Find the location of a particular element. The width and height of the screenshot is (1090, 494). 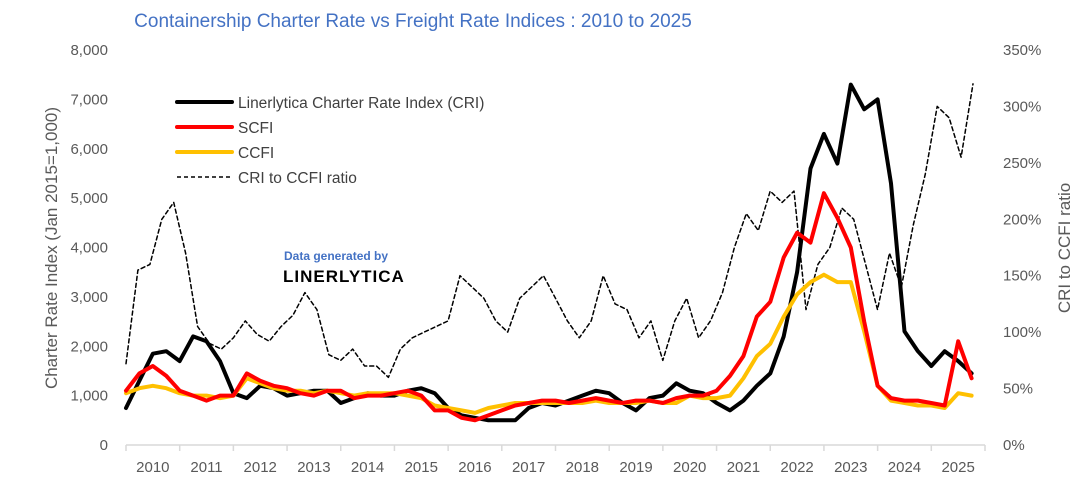

legend-label-cri: Linerlytica Charter Rate Index (CRI) is located at coordinates (361, 103).